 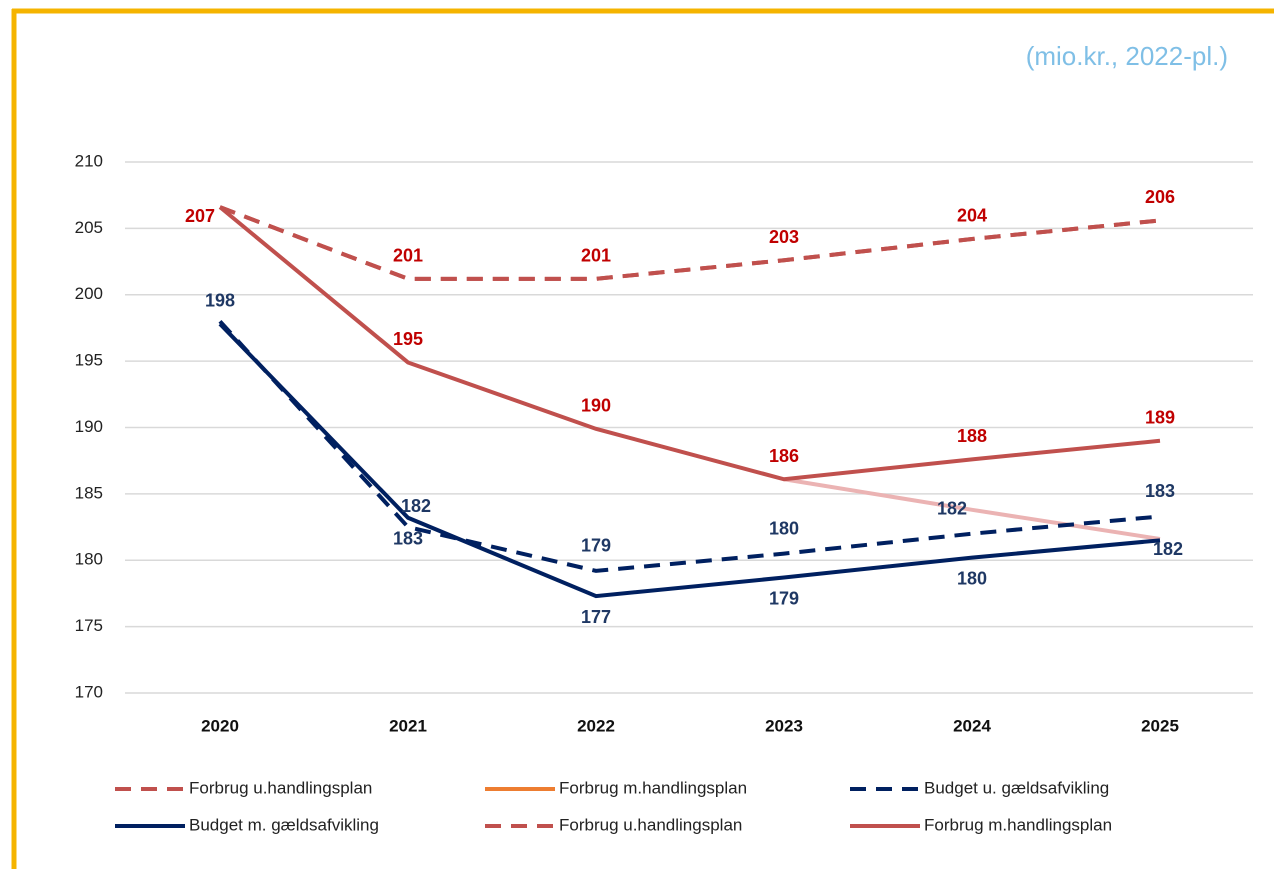 What do you see at coordinates (972, 725) in the screenshot?
I see `x-tick-label: 2024` at bounding box center [972, 725].